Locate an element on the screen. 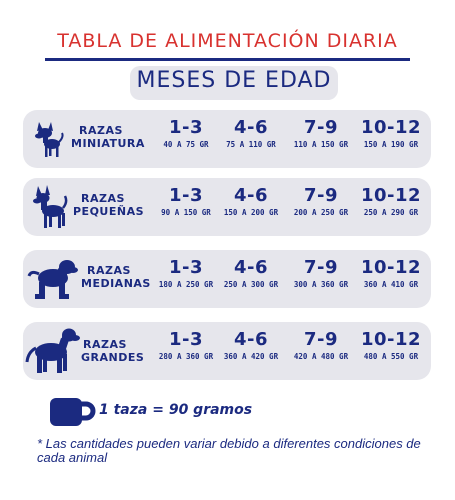 The width and height of the screenshot is (455, 500). cell-4-6: 4-6 360 A 420 GR is located at coordinates (251, 346).